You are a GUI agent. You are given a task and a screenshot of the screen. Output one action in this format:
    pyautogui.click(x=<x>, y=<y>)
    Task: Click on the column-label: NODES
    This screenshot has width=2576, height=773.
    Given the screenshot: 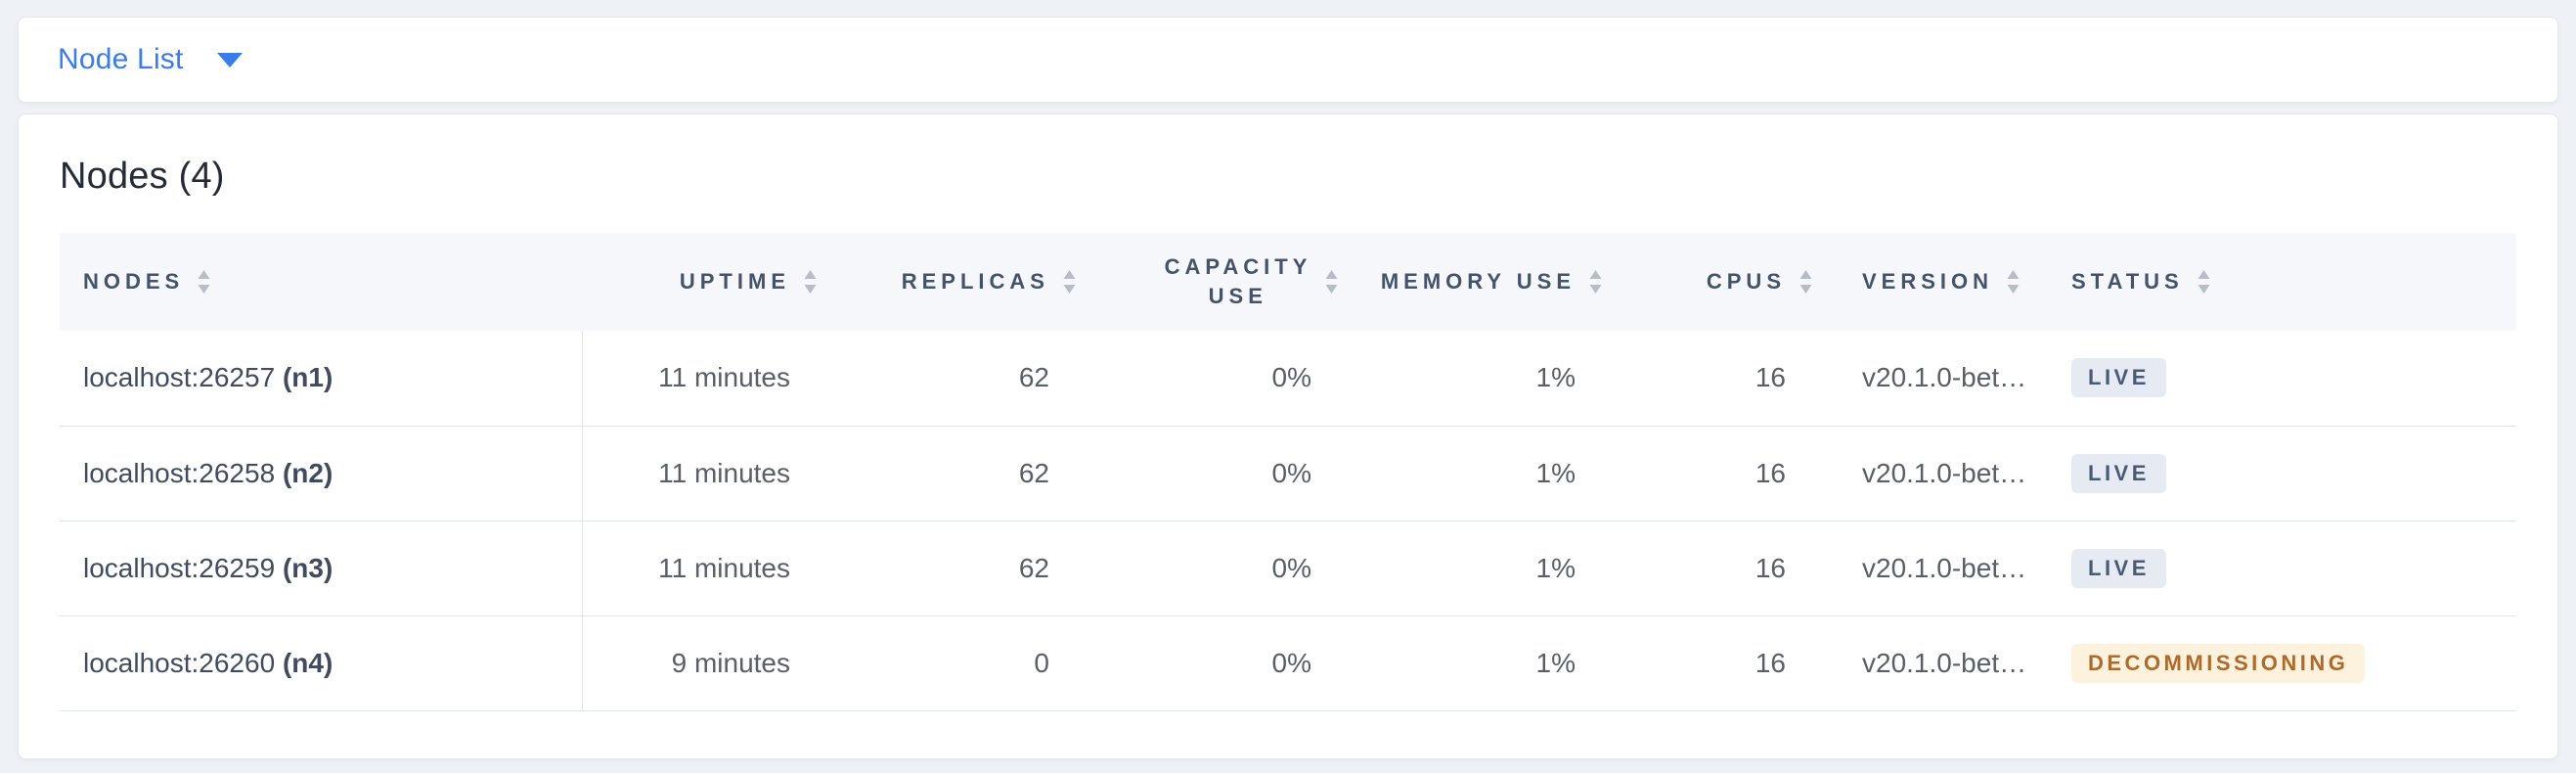 What is the action you would take?
    pyautogui.click(x=134, y=282)
    